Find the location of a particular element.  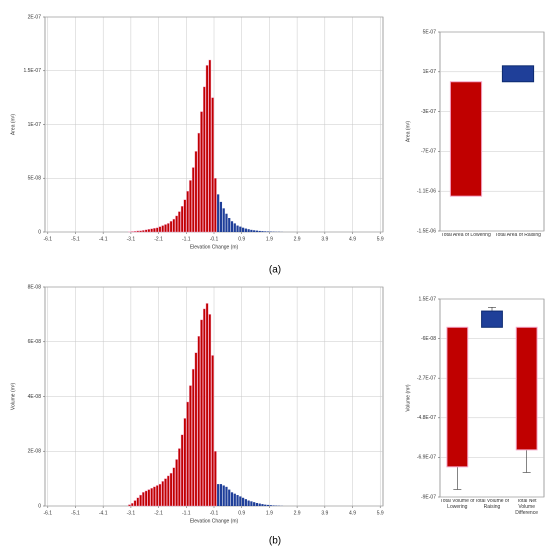

y-tick-label: -4.8E-07 is located at coordinates (426, 418).